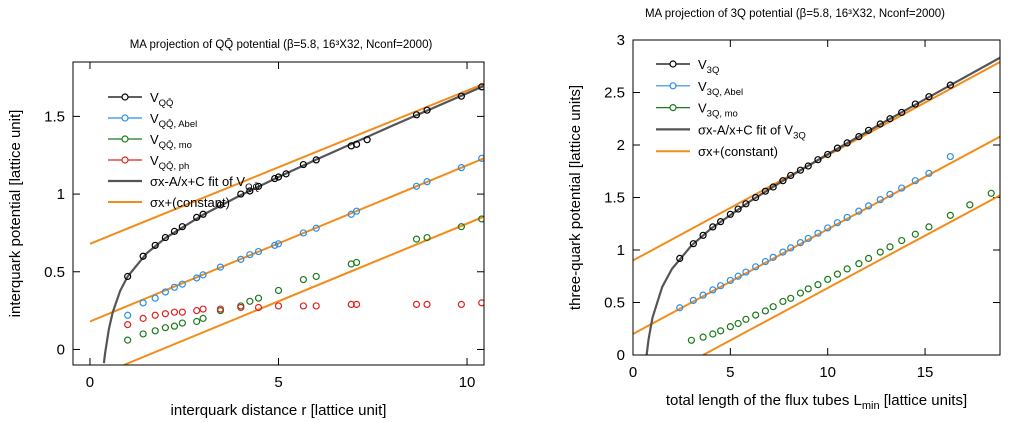 This screenshot has height=423, width=1017. I want to click on y-tick-label: 3, so click(621, 40).